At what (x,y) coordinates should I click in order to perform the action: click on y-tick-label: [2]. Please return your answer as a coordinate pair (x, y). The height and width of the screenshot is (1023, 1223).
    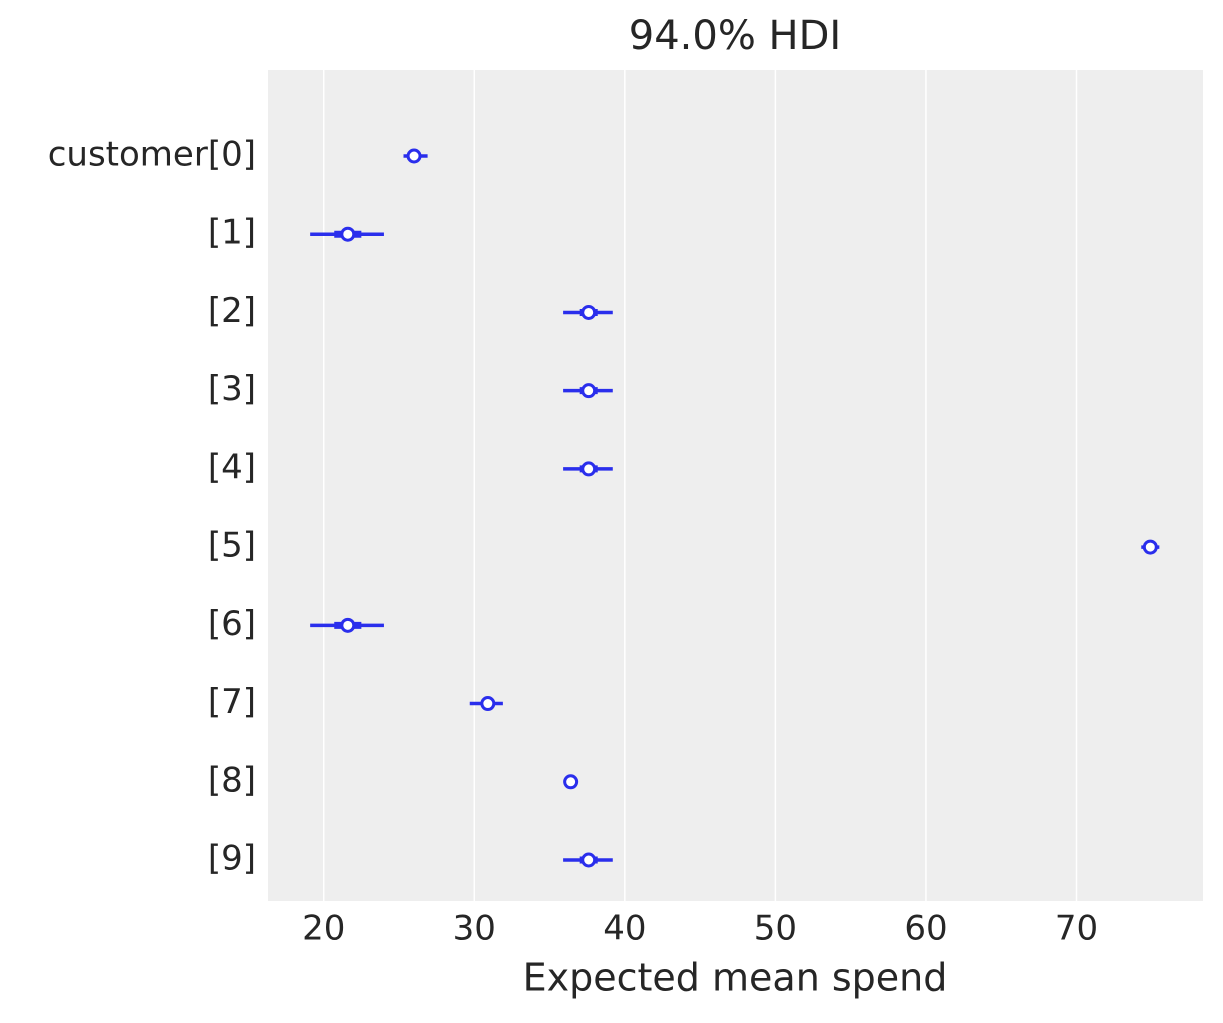
    Looking at the image, I should click on (232, 311).